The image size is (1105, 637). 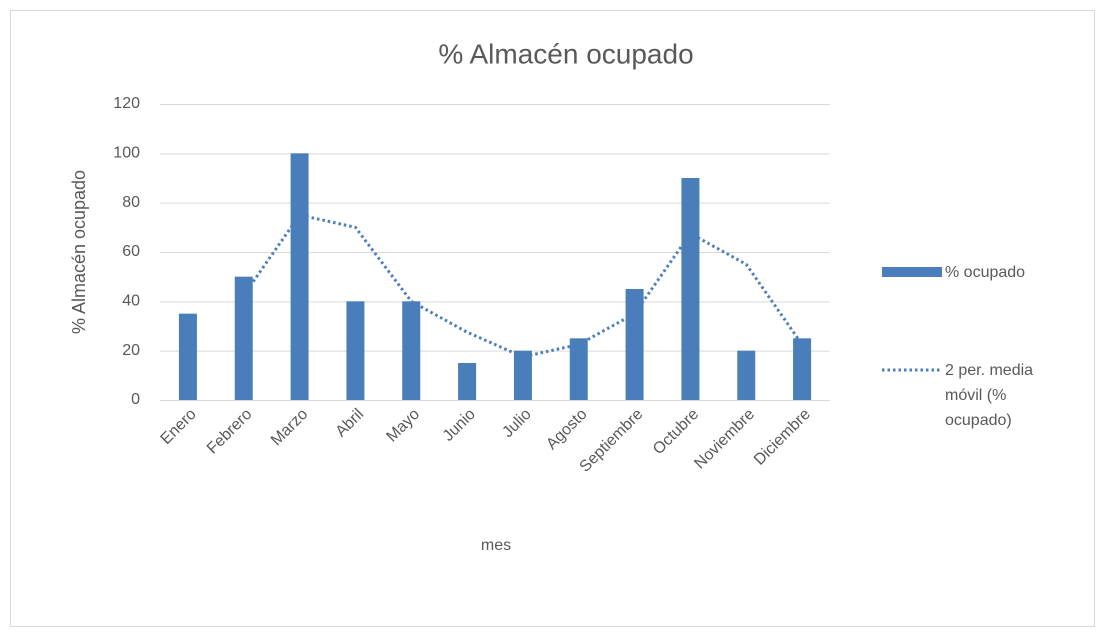 I want to click on y-tick-label: 100, so click(x=126, y=153).